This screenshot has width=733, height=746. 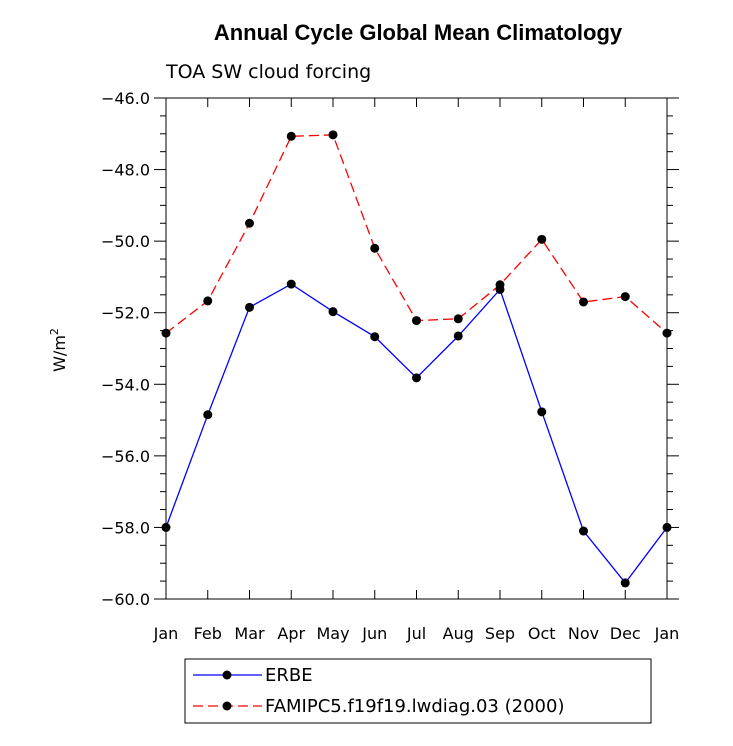 What do you see at coordinates (249, 633) in the screenshot?
I see `x-tick-label: Mar` at bounding box center [249, 633].